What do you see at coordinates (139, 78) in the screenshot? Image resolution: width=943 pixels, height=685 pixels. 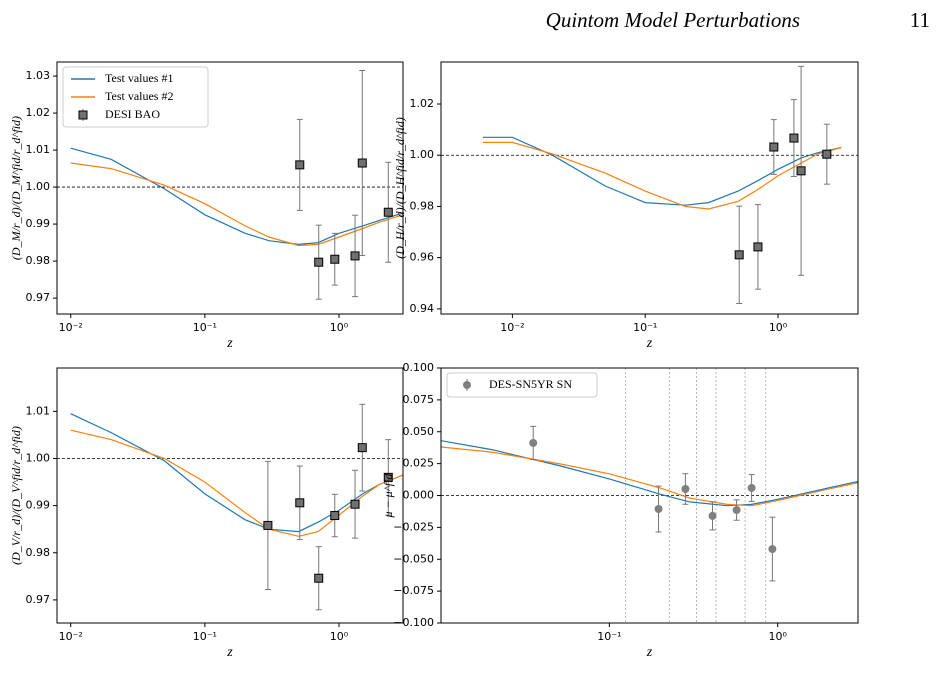 I see `legend-label: Test values #1` at bounding box center [139, 78].